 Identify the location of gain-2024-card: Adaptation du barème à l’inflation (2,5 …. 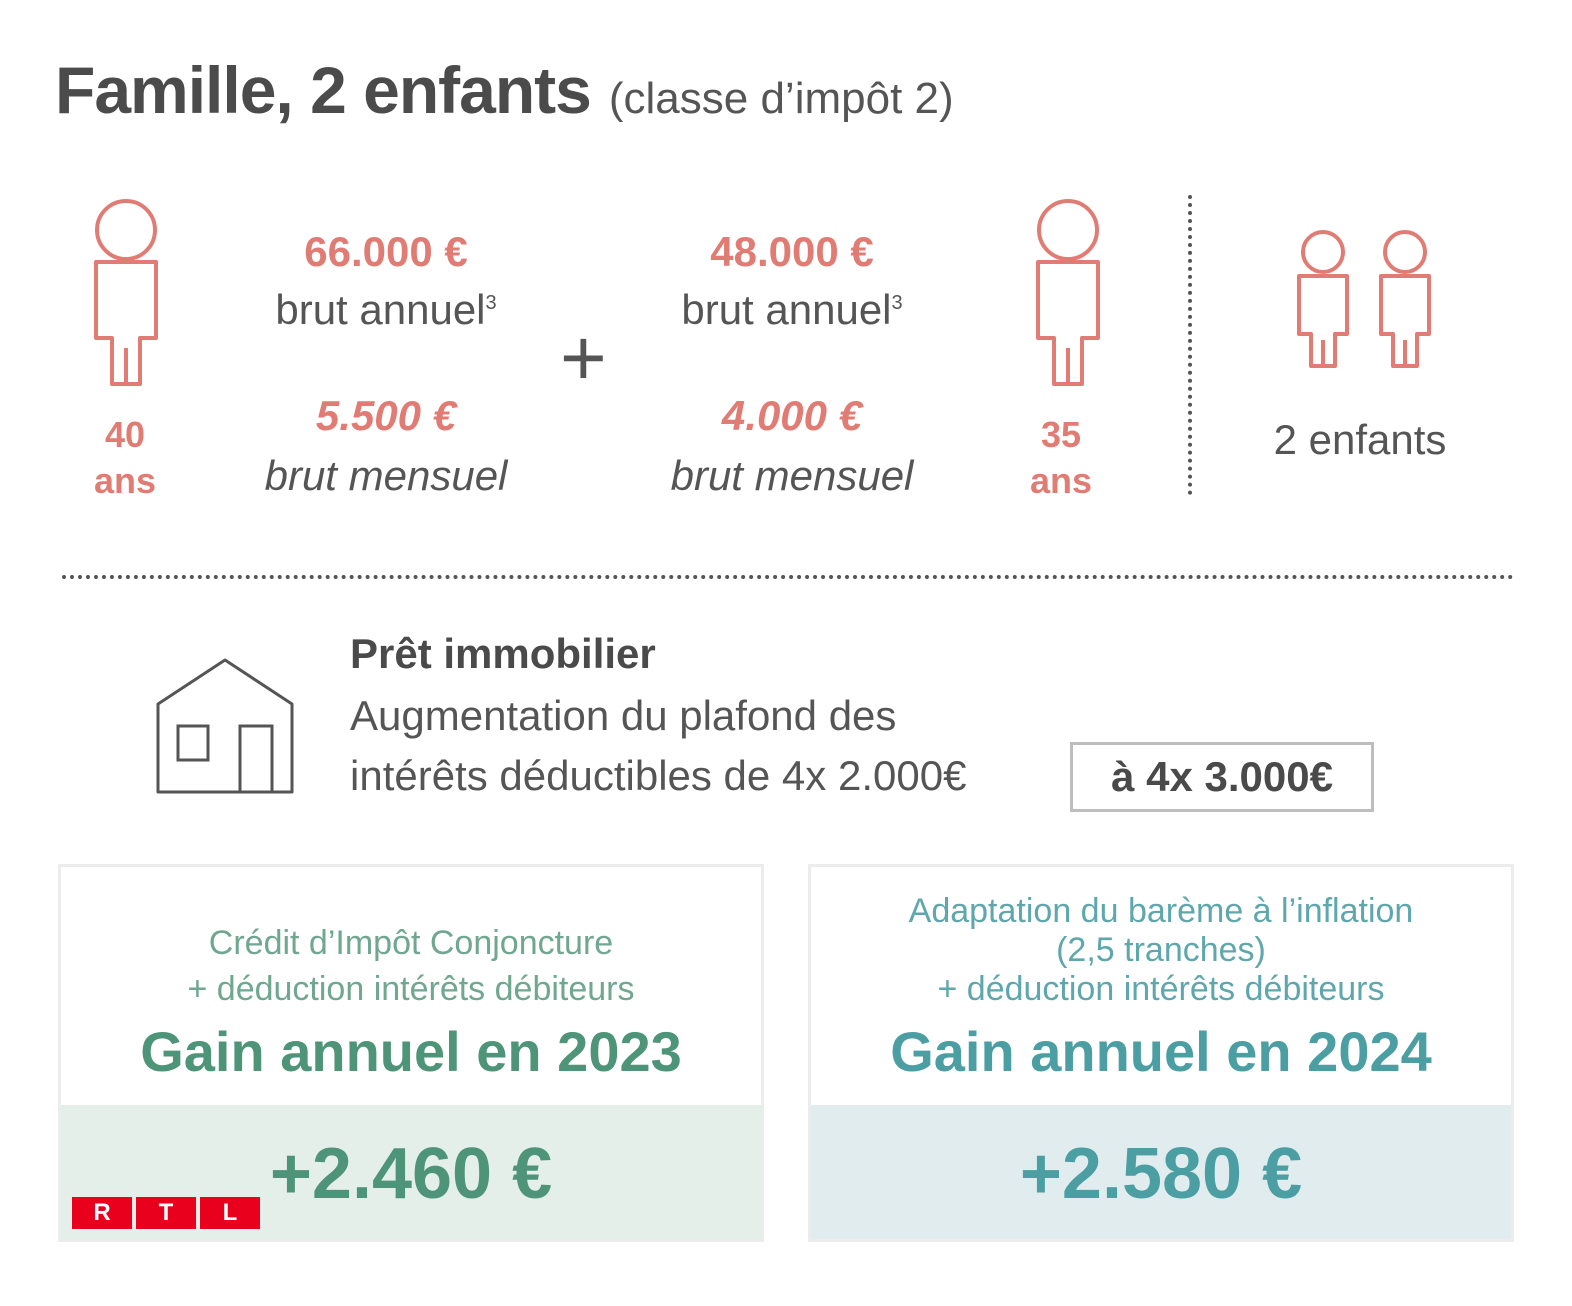
(1161, 1053).